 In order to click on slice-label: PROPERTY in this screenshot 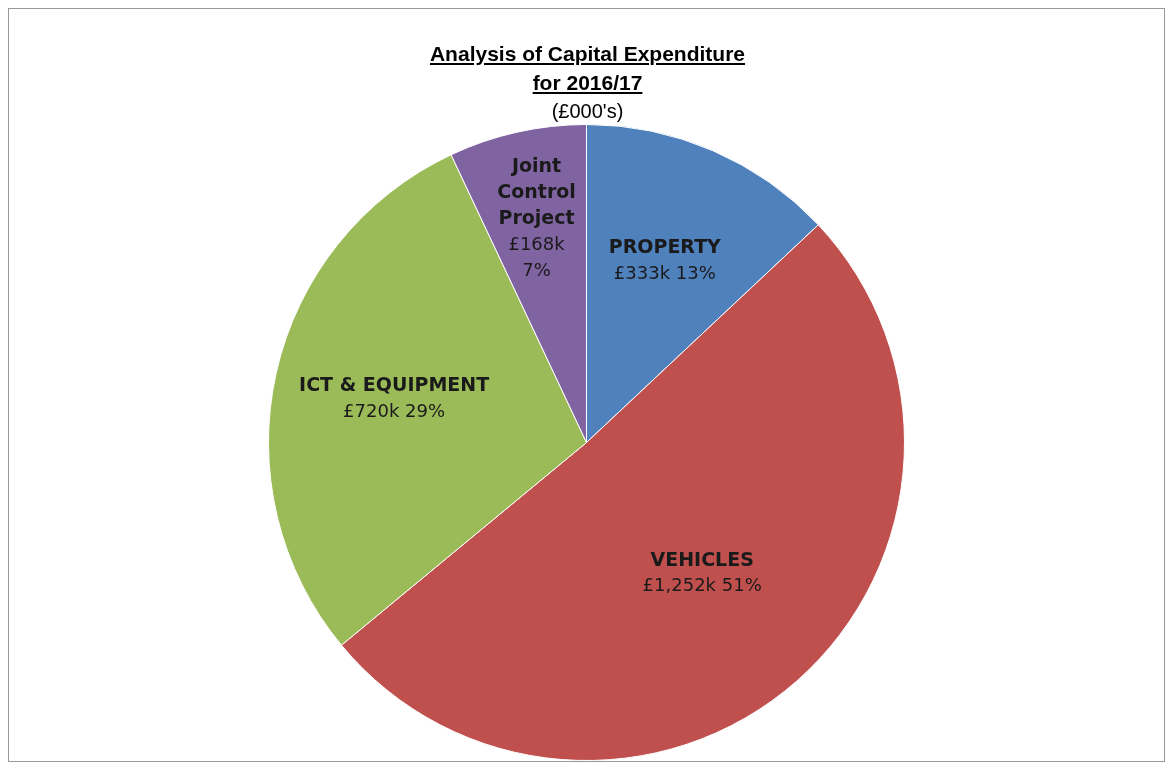, I will do `click(665, 246)`.